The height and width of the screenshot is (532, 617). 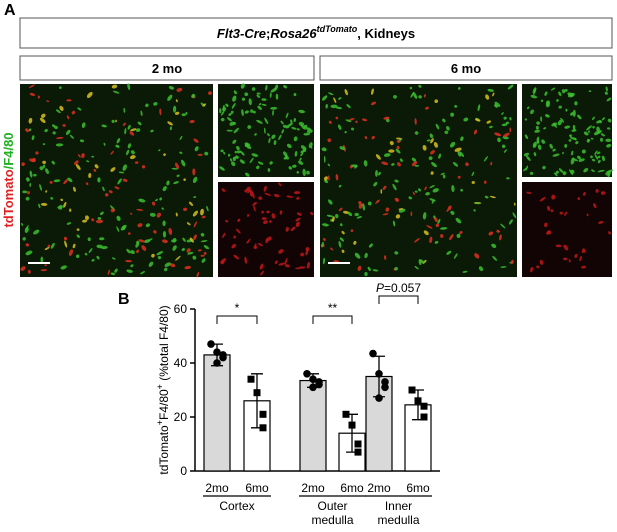 I want to click on significance-bracket, so click(x=332, y=319).